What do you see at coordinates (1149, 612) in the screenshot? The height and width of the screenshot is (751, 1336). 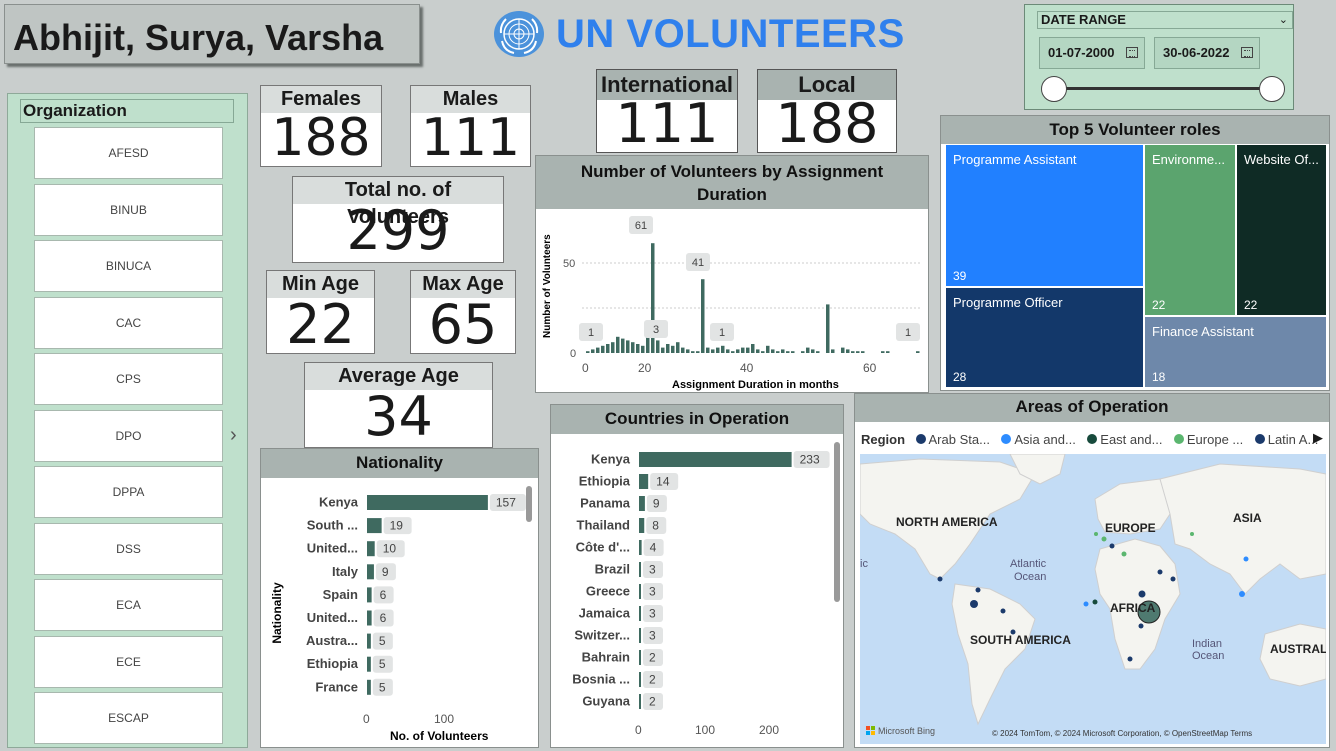 I see `map-point-kenya` at bounding box center [1149, 612].